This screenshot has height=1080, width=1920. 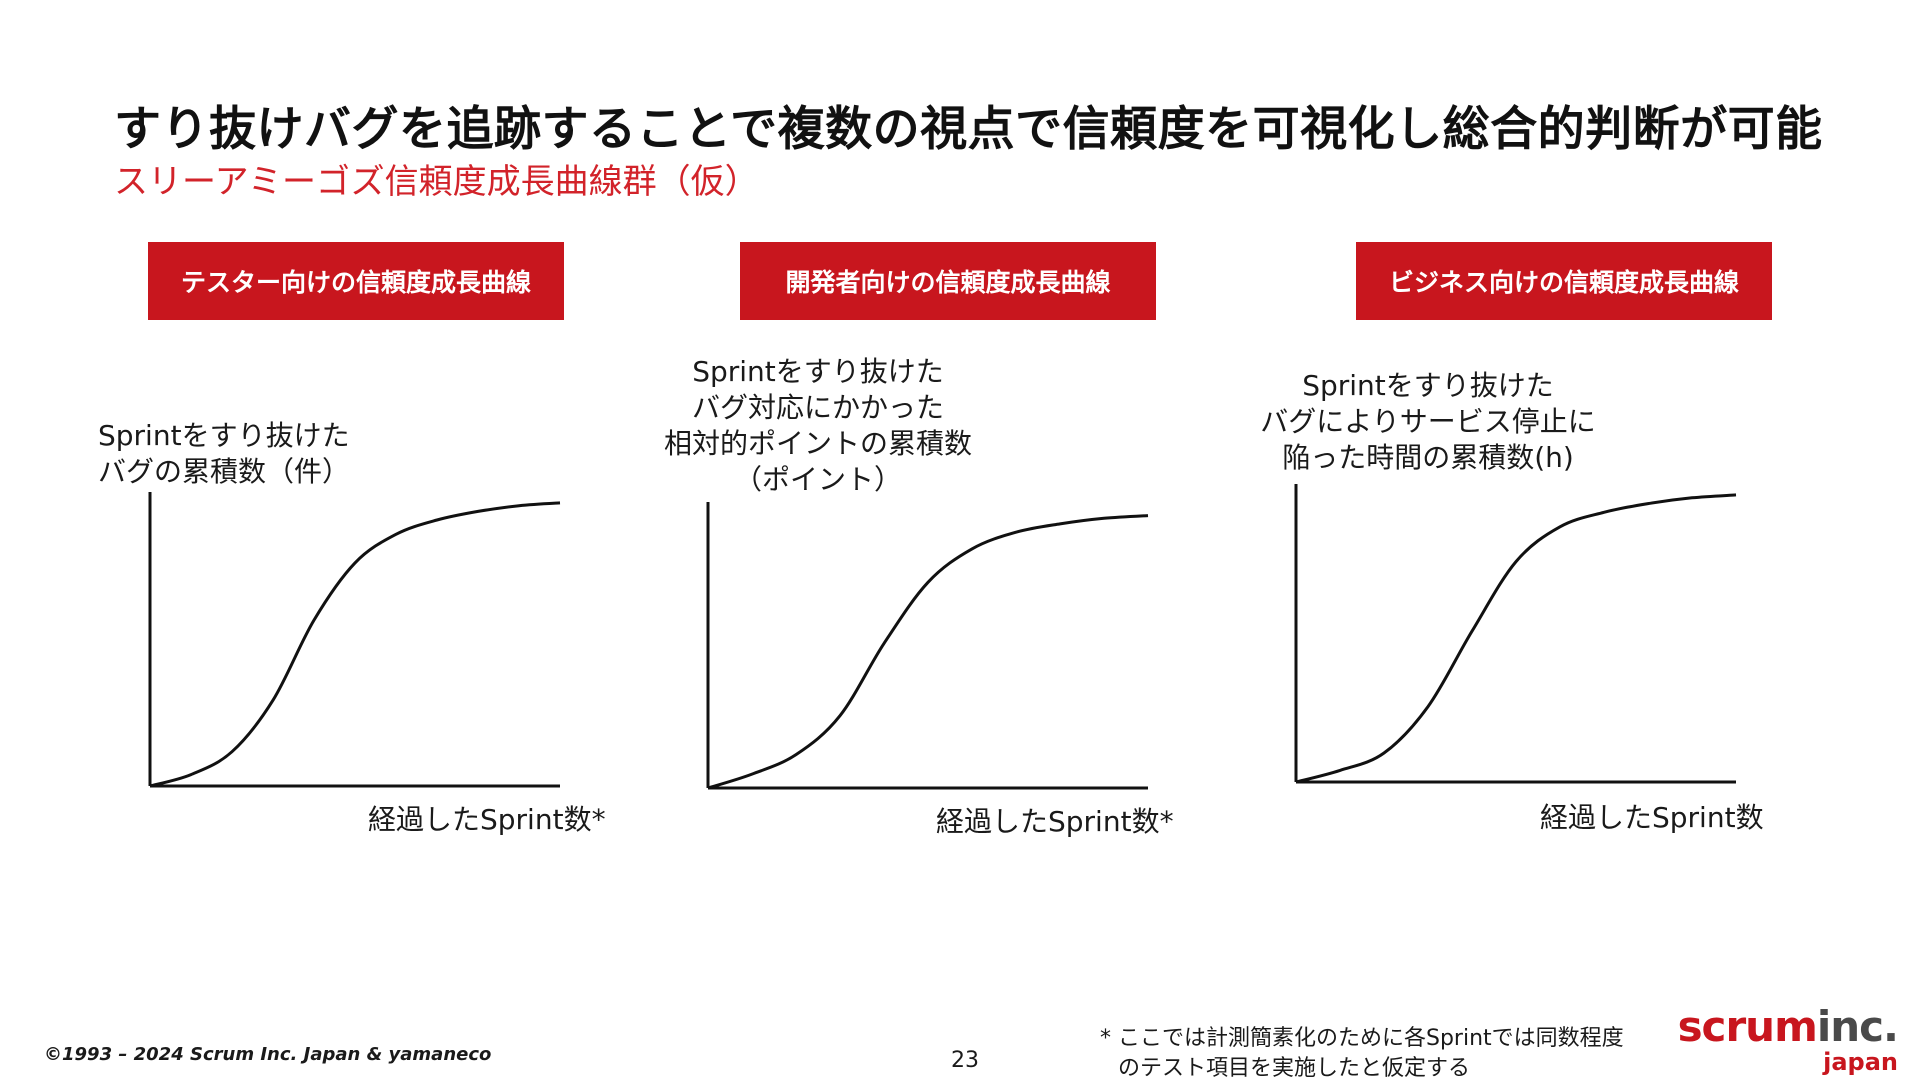 What do you see at coordinates (968, 129) in the screenshot?
I see `slide-title: すり抜けバグを追跡することで複数の視点で信頼度を可視化し総合的判断が可能` at bounding box center [968, 129].